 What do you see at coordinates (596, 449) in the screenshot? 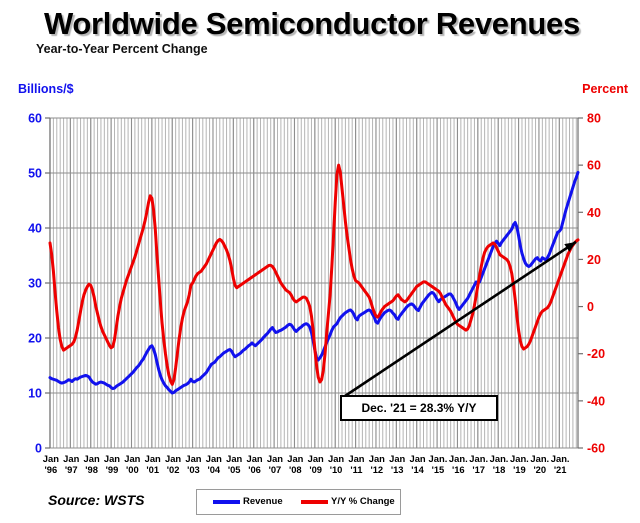
I see `svg-text: -60` at bounding box center [596, 449].